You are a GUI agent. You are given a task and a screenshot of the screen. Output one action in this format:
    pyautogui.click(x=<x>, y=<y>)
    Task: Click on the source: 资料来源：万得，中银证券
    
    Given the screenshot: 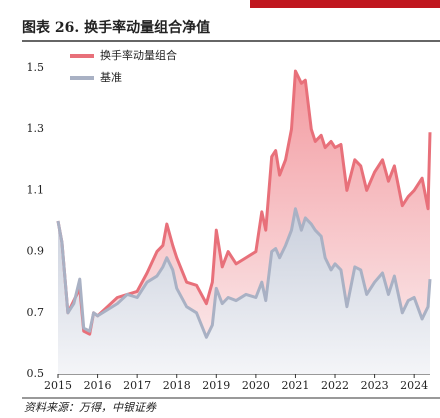 What is the action you would take?
    pyautogui.click(x=90, y=407)
    